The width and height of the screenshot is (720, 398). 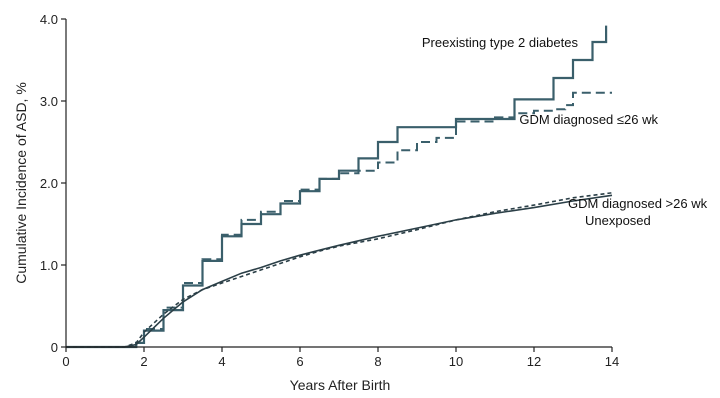 I want to click on x-tick-label: 2, so click(x=143, y=361).